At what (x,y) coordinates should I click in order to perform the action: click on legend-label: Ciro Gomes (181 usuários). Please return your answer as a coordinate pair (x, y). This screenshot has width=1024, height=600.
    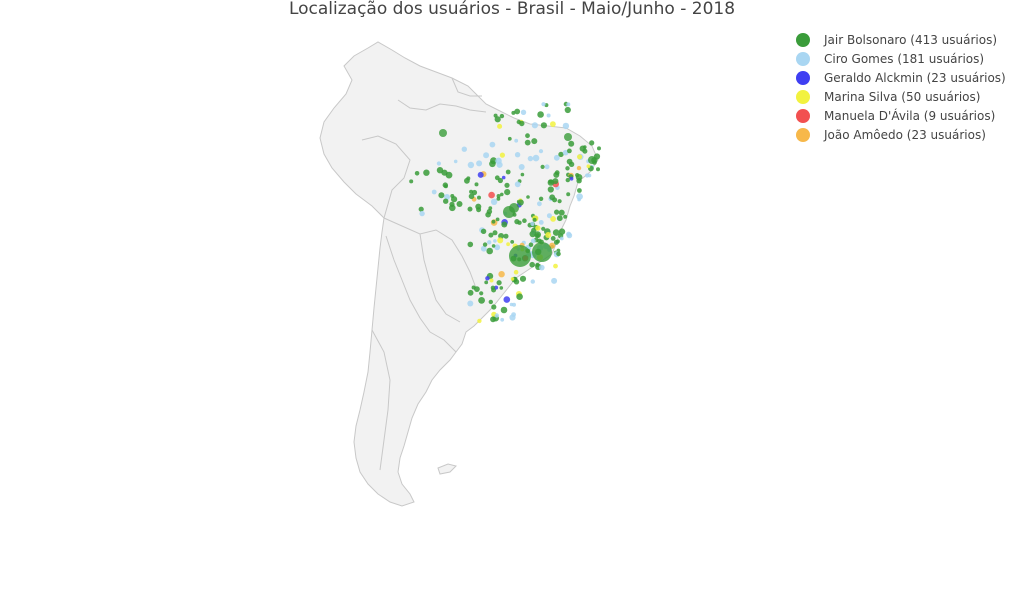
    Looking at the image, I should click on (904, 58).